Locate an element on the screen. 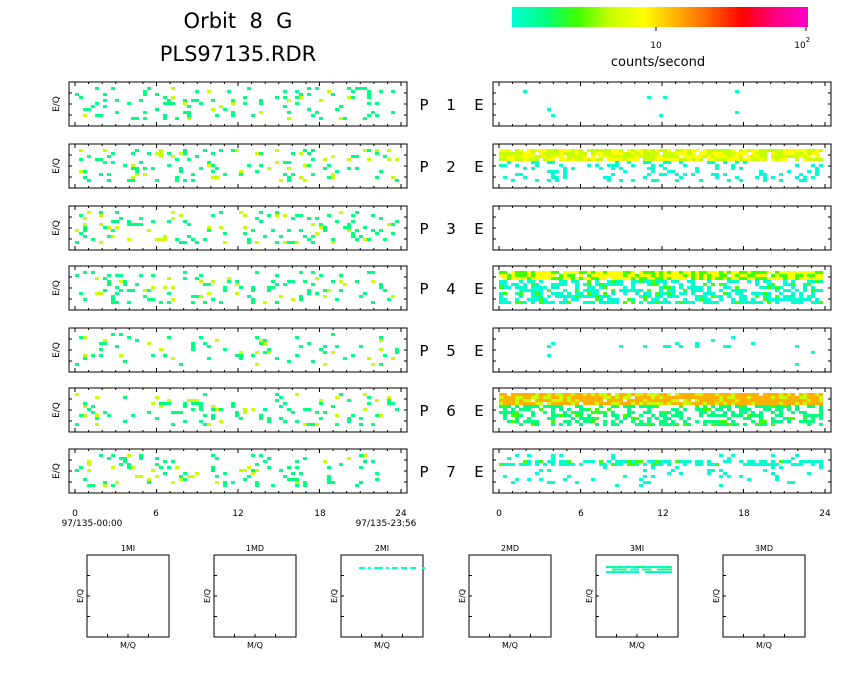 The height and width of the screenshot is (680, 850). left-x-axis: 0 6 12 18 24 97/135-00:00 97/135-23:56 is located at coordinates (239, 519).